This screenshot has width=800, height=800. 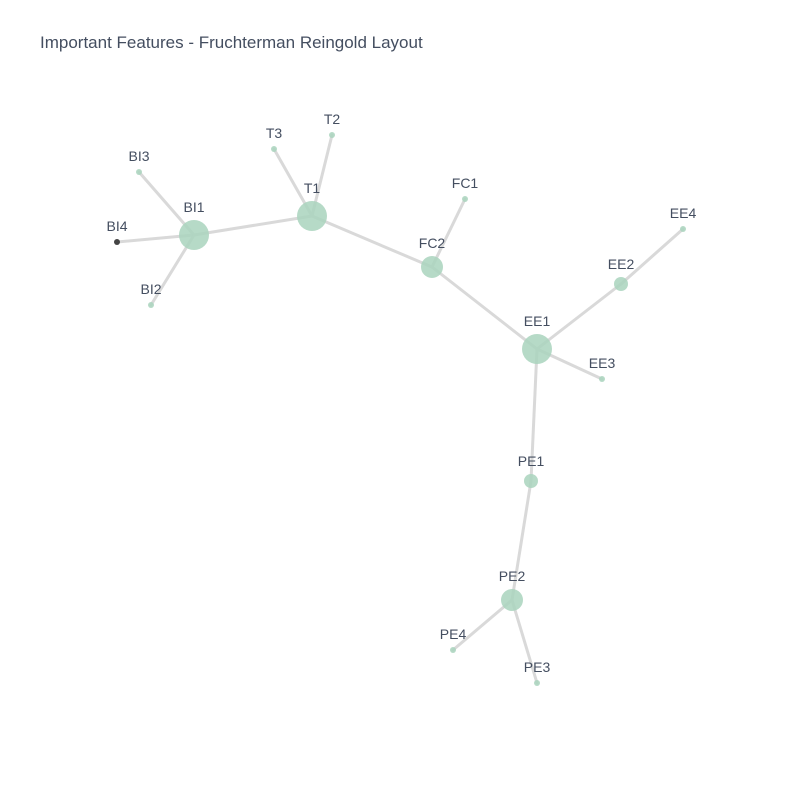 I want to click on edge-pe2-pe3, so click(x=524, y=641).